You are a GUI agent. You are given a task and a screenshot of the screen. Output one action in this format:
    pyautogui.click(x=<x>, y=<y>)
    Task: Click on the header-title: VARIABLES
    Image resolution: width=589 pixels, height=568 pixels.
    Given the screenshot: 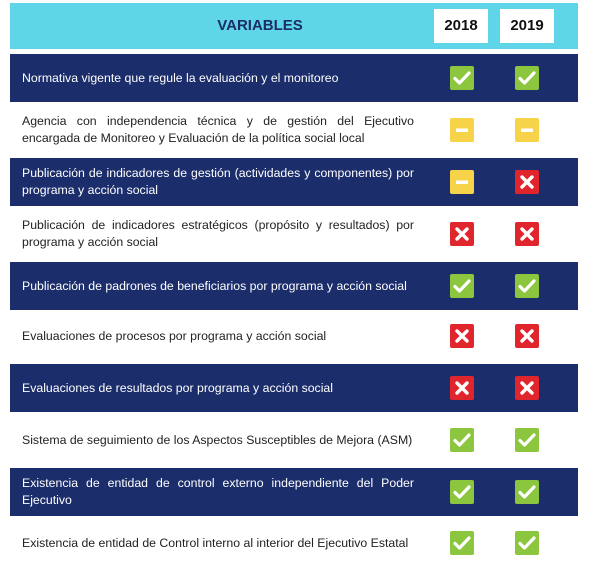 What is the action you would take?
    pyautogui.click(x=260, y=25)
    